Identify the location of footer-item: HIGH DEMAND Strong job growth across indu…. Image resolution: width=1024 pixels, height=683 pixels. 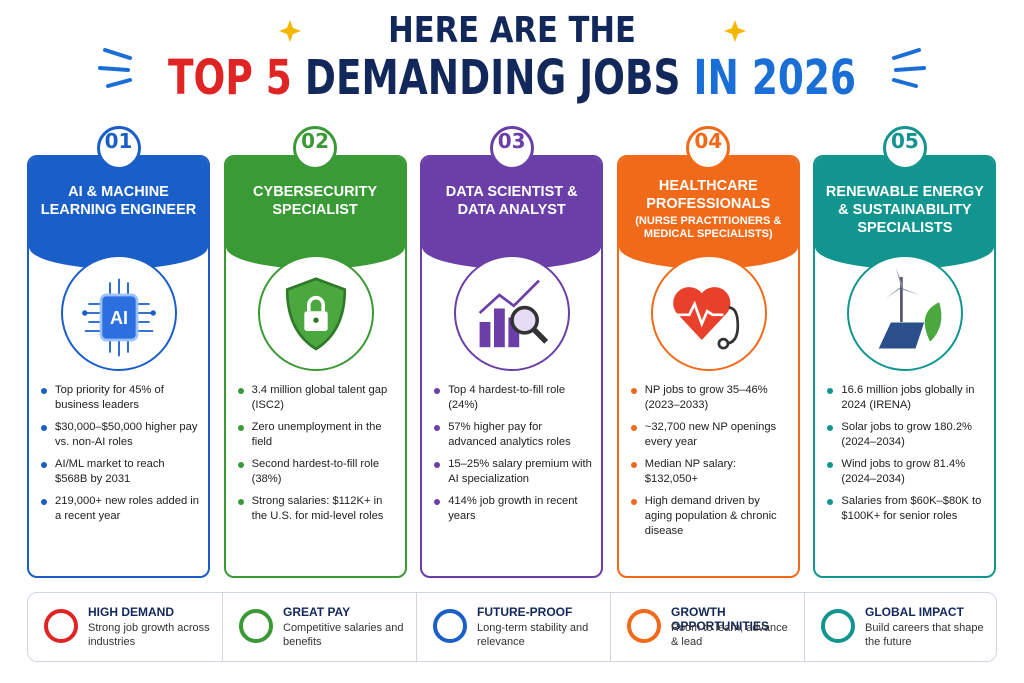
(125, 627).